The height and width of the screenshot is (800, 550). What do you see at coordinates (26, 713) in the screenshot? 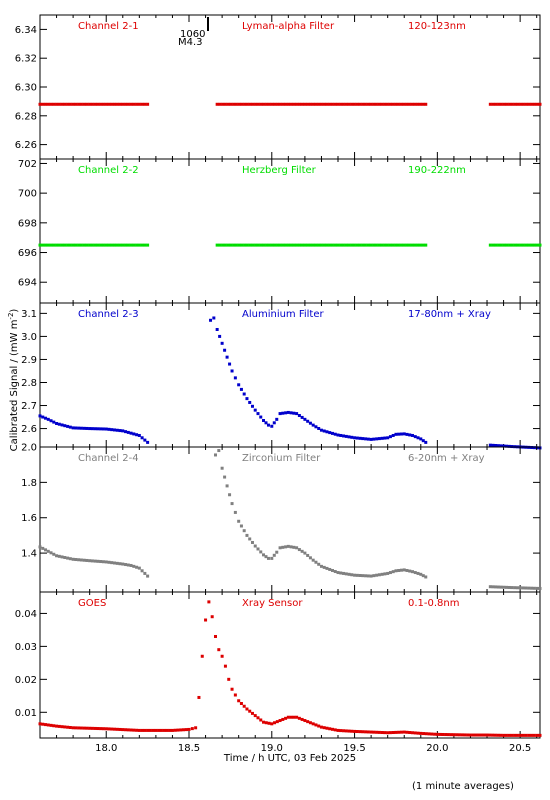
I see `y-tick-label: 0.01` at bounding box center [26, 713].